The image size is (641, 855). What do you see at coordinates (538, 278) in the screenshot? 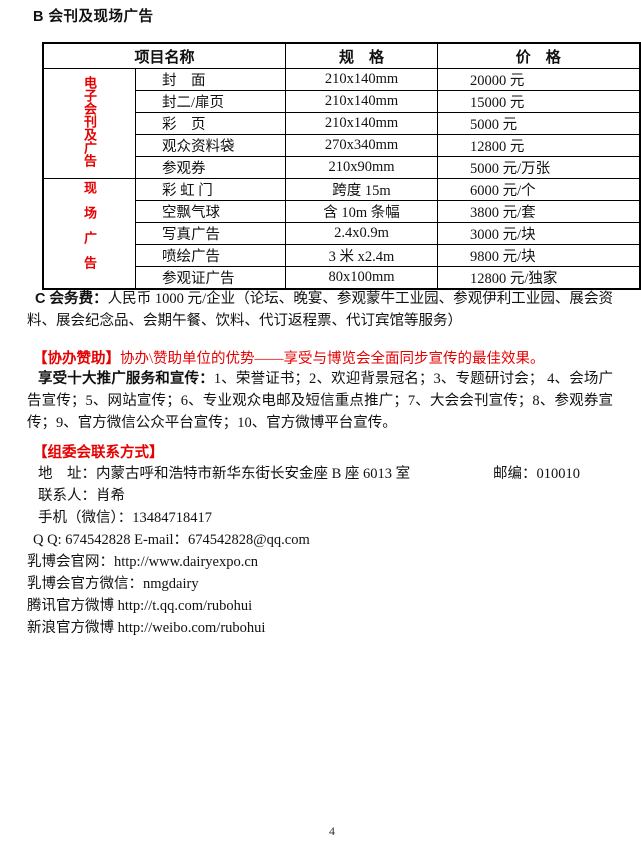
I see `cell-price: 12800 元/独家` at bounding box center [538, 278].